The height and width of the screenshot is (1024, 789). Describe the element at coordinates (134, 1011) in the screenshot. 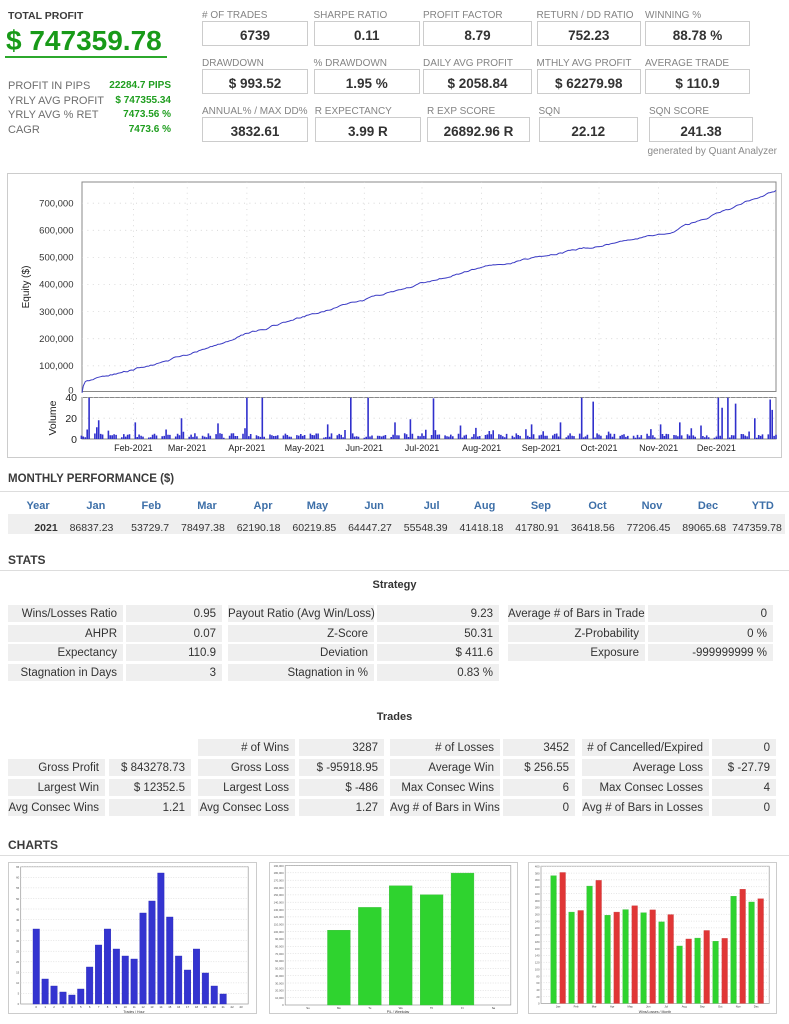

I see `svg-text: Trades / Hour` at that location.